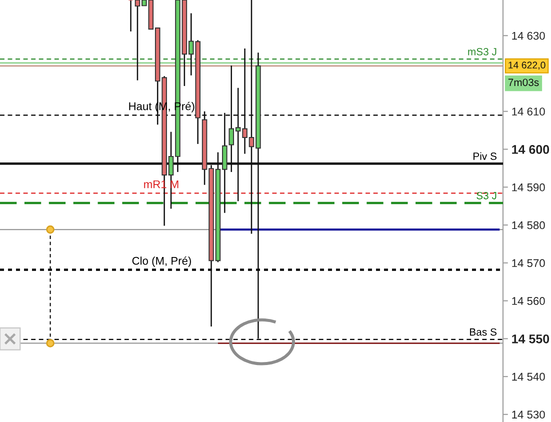 The image size is (551, 422). What do you see at coordinates (528, 225) in the screenshot?
I see `y-tick-label: 14 580` at bounding box center [528, 225].